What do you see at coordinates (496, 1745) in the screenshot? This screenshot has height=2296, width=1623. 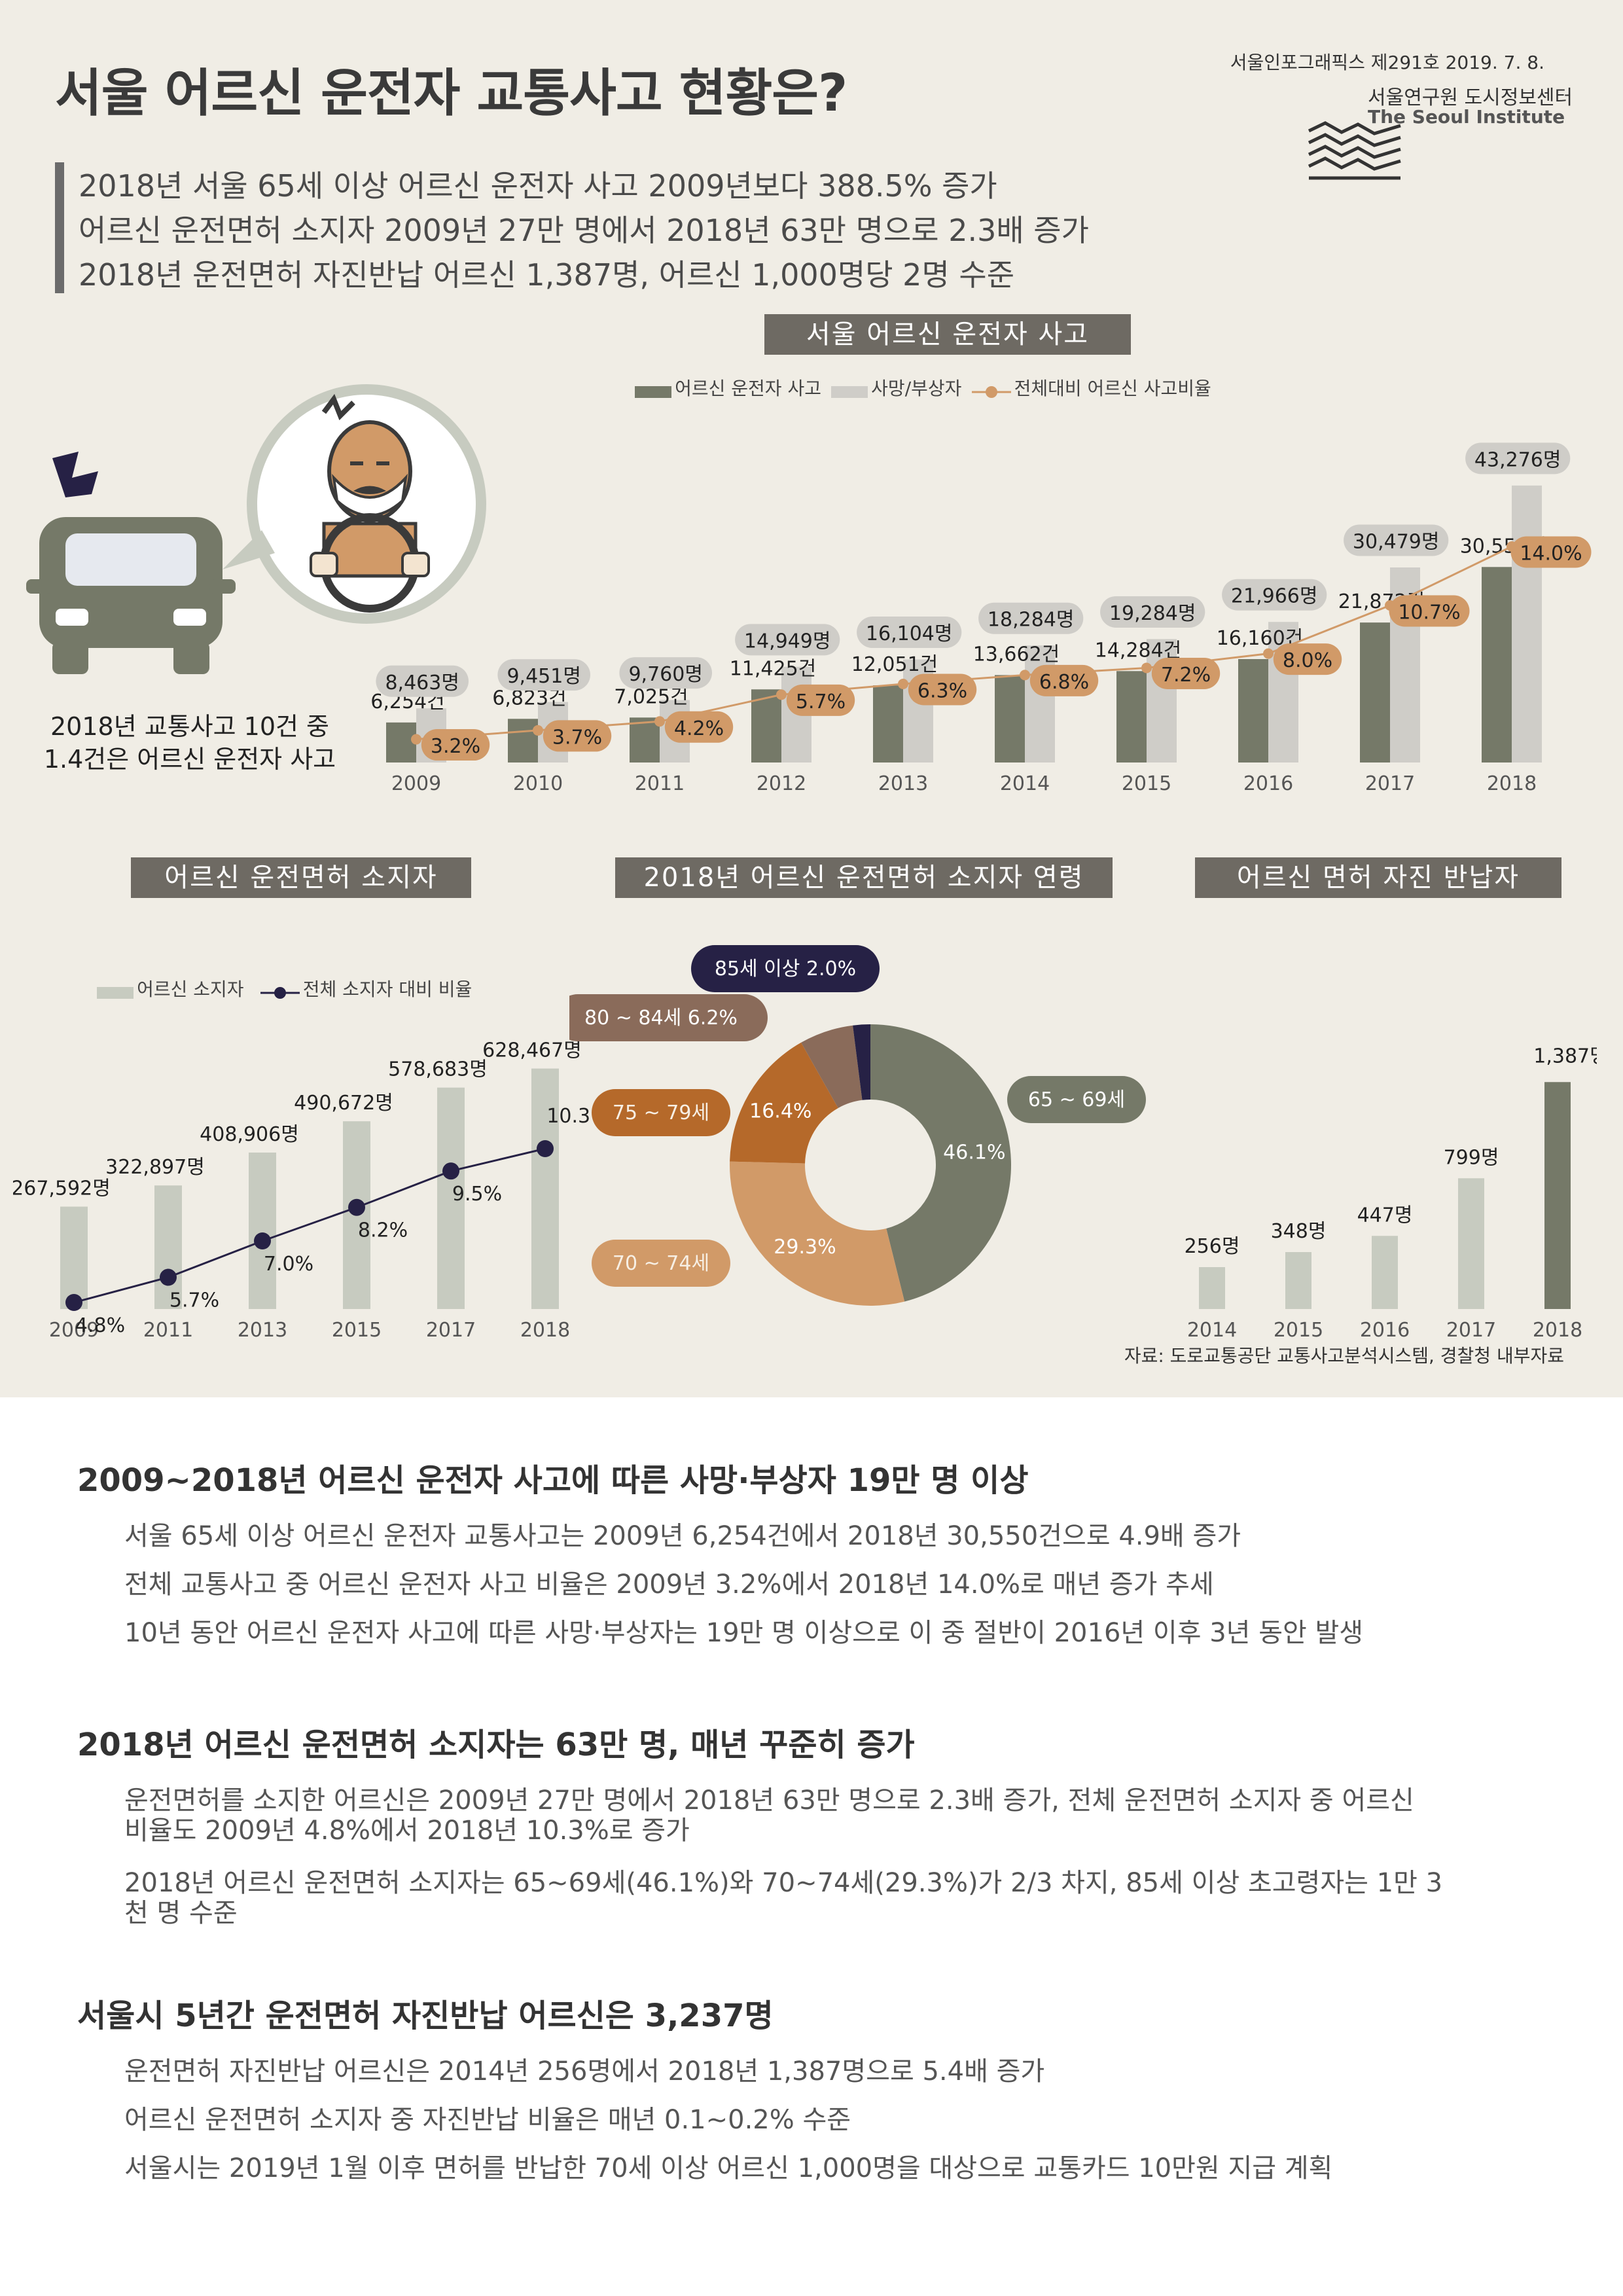 I see `section-heading: 2018년 어르신 운전면허 소지자는 63만 명, 매년 꾸준히 증가` at bounding box center [496, 1745].